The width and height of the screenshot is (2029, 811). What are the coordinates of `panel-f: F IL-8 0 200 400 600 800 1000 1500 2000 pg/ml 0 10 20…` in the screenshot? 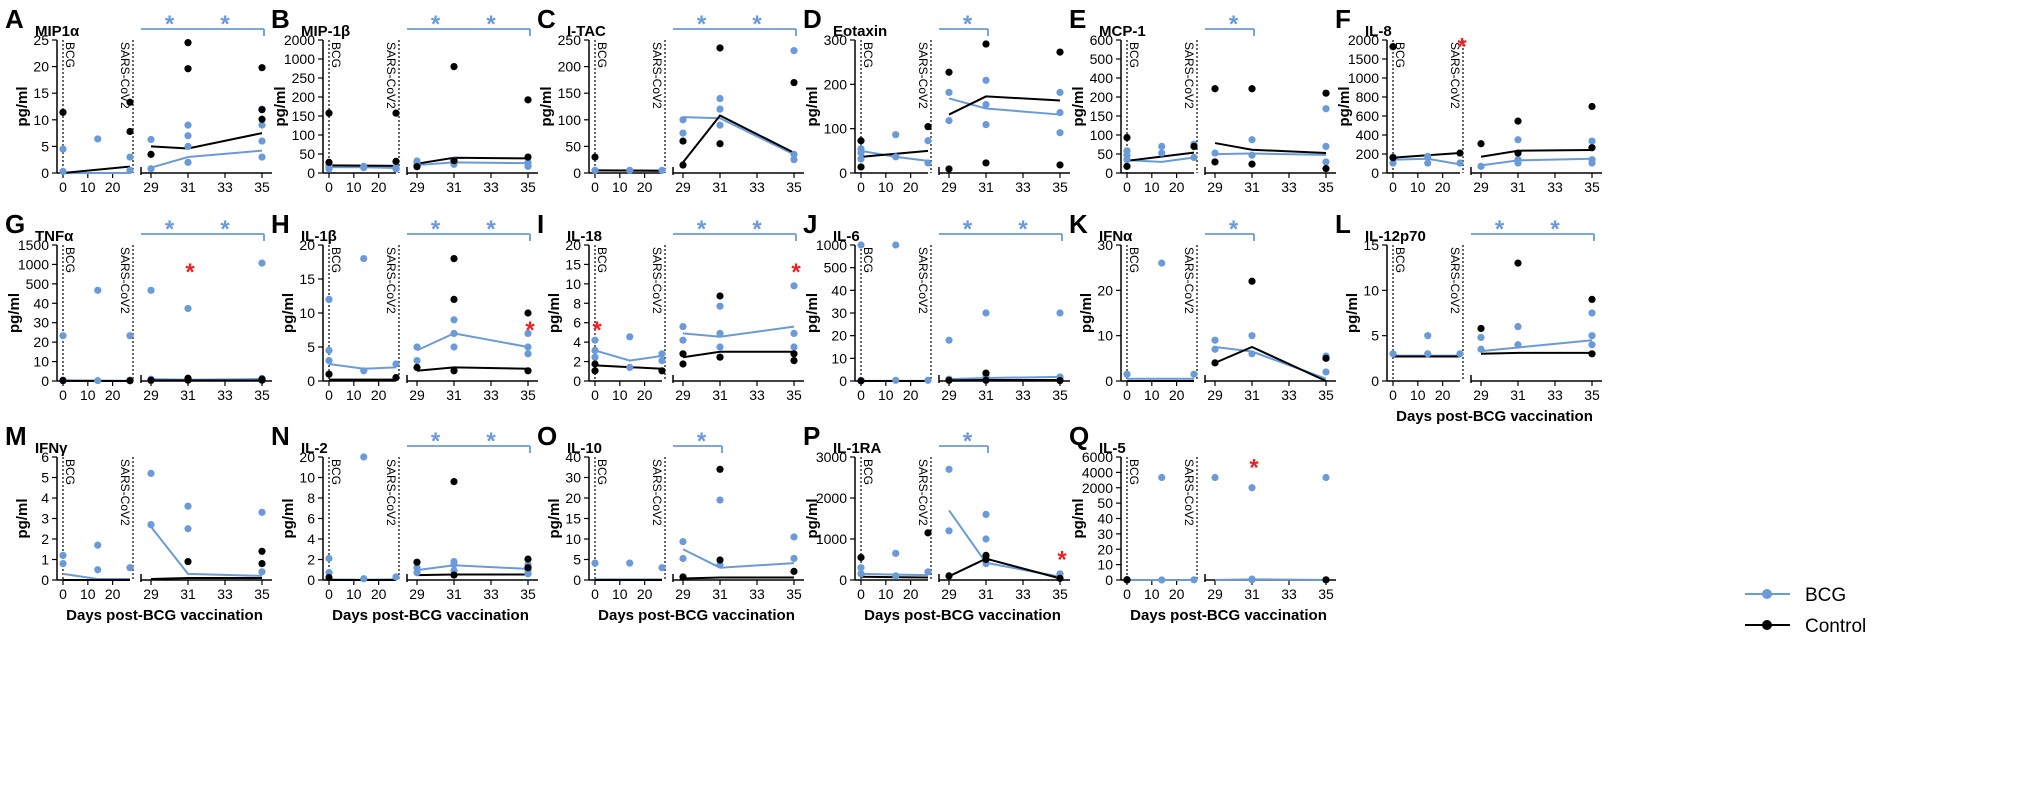 It's located at (1468, 99).